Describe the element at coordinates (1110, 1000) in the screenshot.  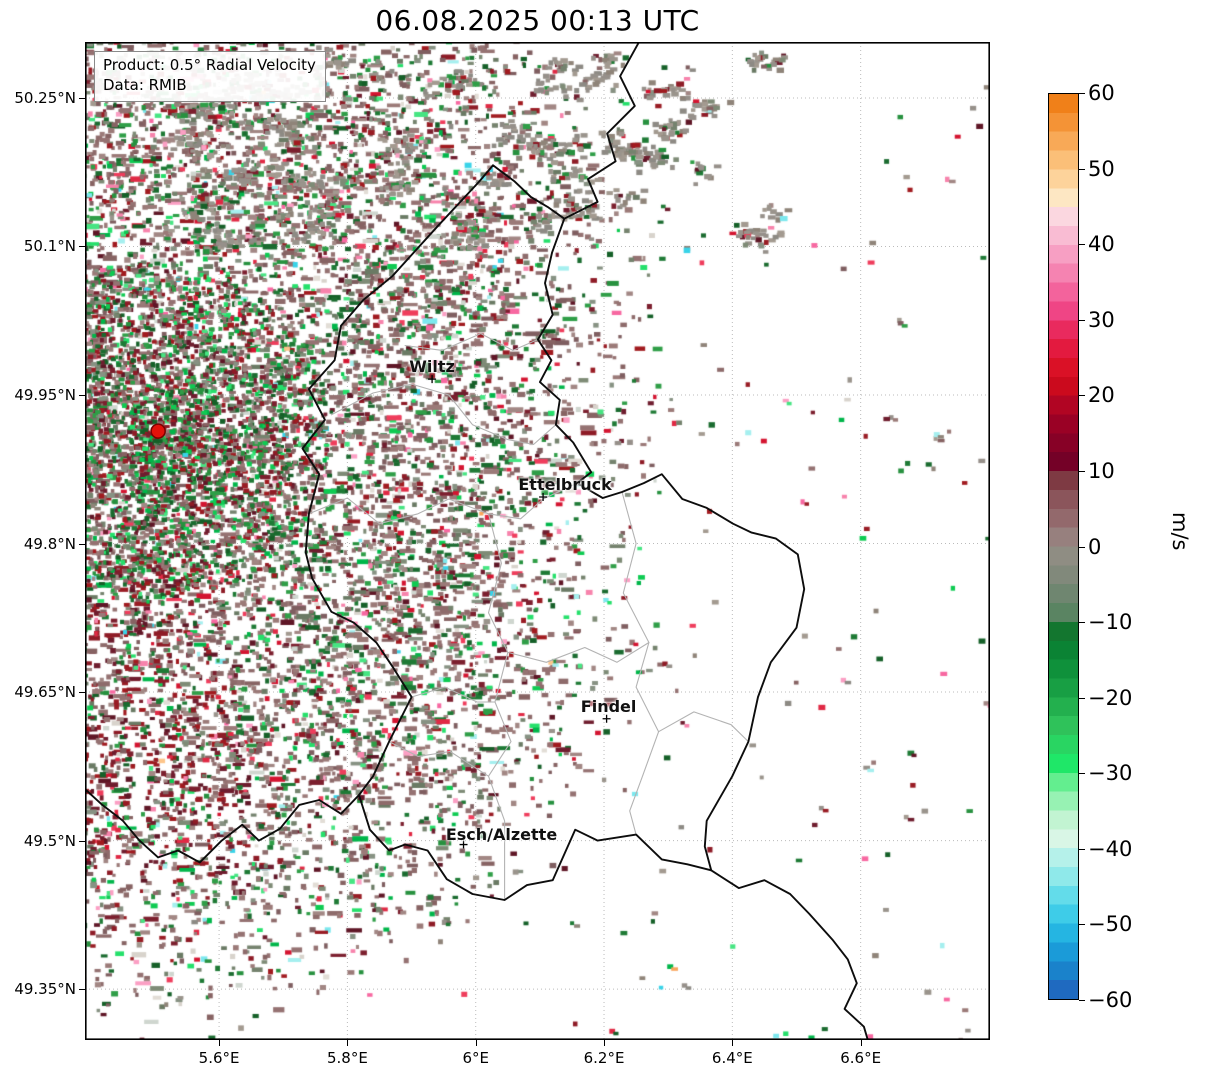
I see `colorbar-tick-label: −60` at that location.